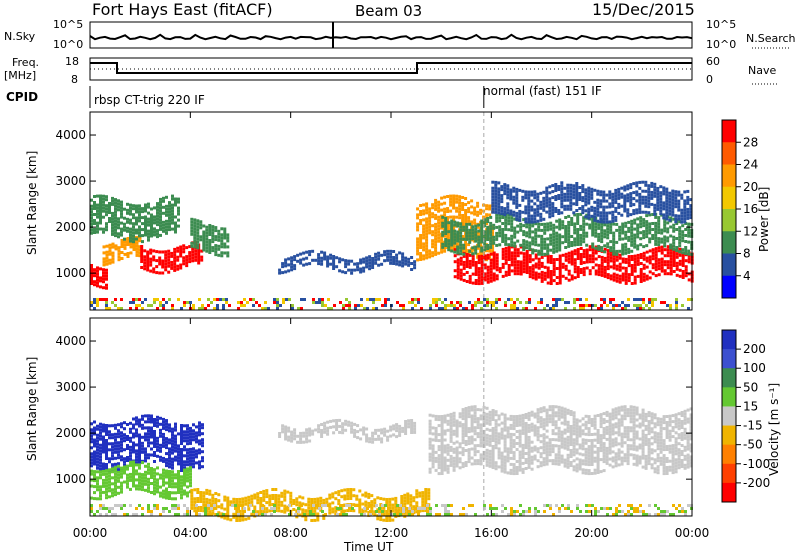 Image resolution: width=800 pixels, height=554 pixels. I want to click on colorbar-tick-label: 50, so click(750, 387).